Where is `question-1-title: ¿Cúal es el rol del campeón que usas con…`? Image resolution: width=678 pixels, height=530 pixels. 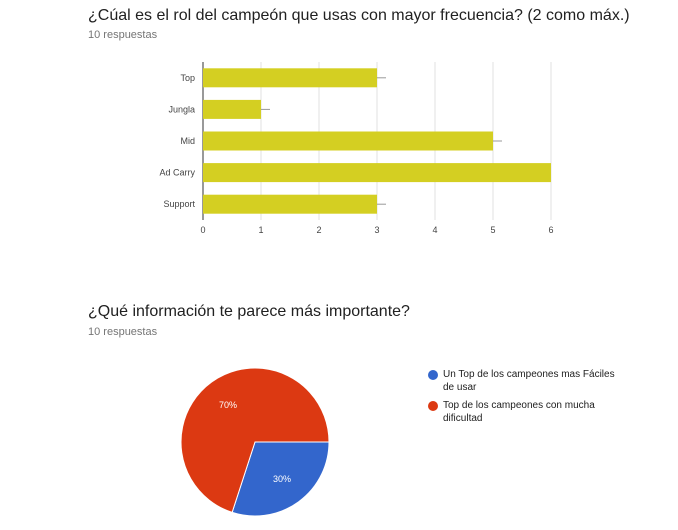 question-1-title: ¿Cúal es el rol del campeón que usas con… is located at coordinates (359, 15).